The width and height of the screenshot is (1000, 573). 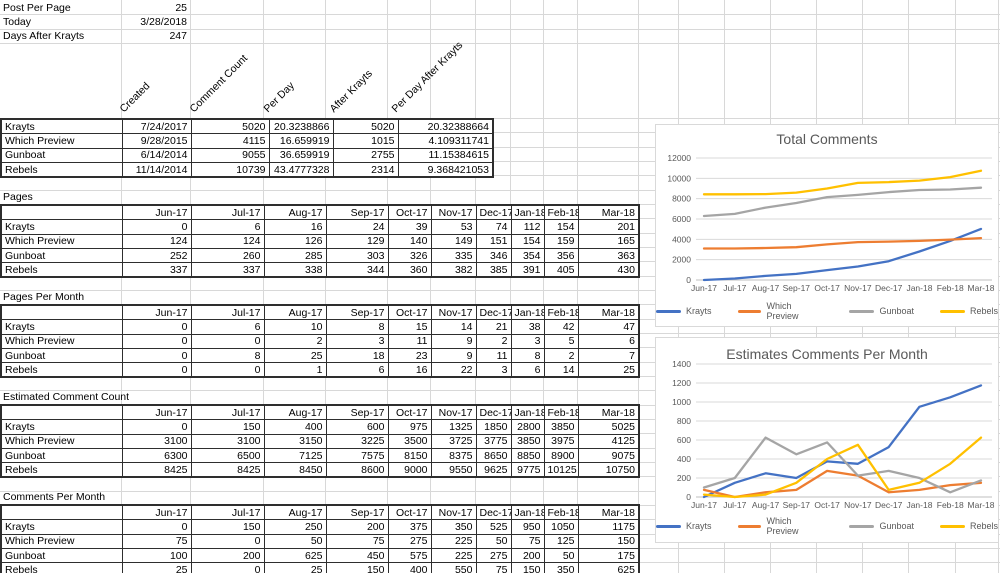 I want to click on cell: 25, so click(x=156, y=567).